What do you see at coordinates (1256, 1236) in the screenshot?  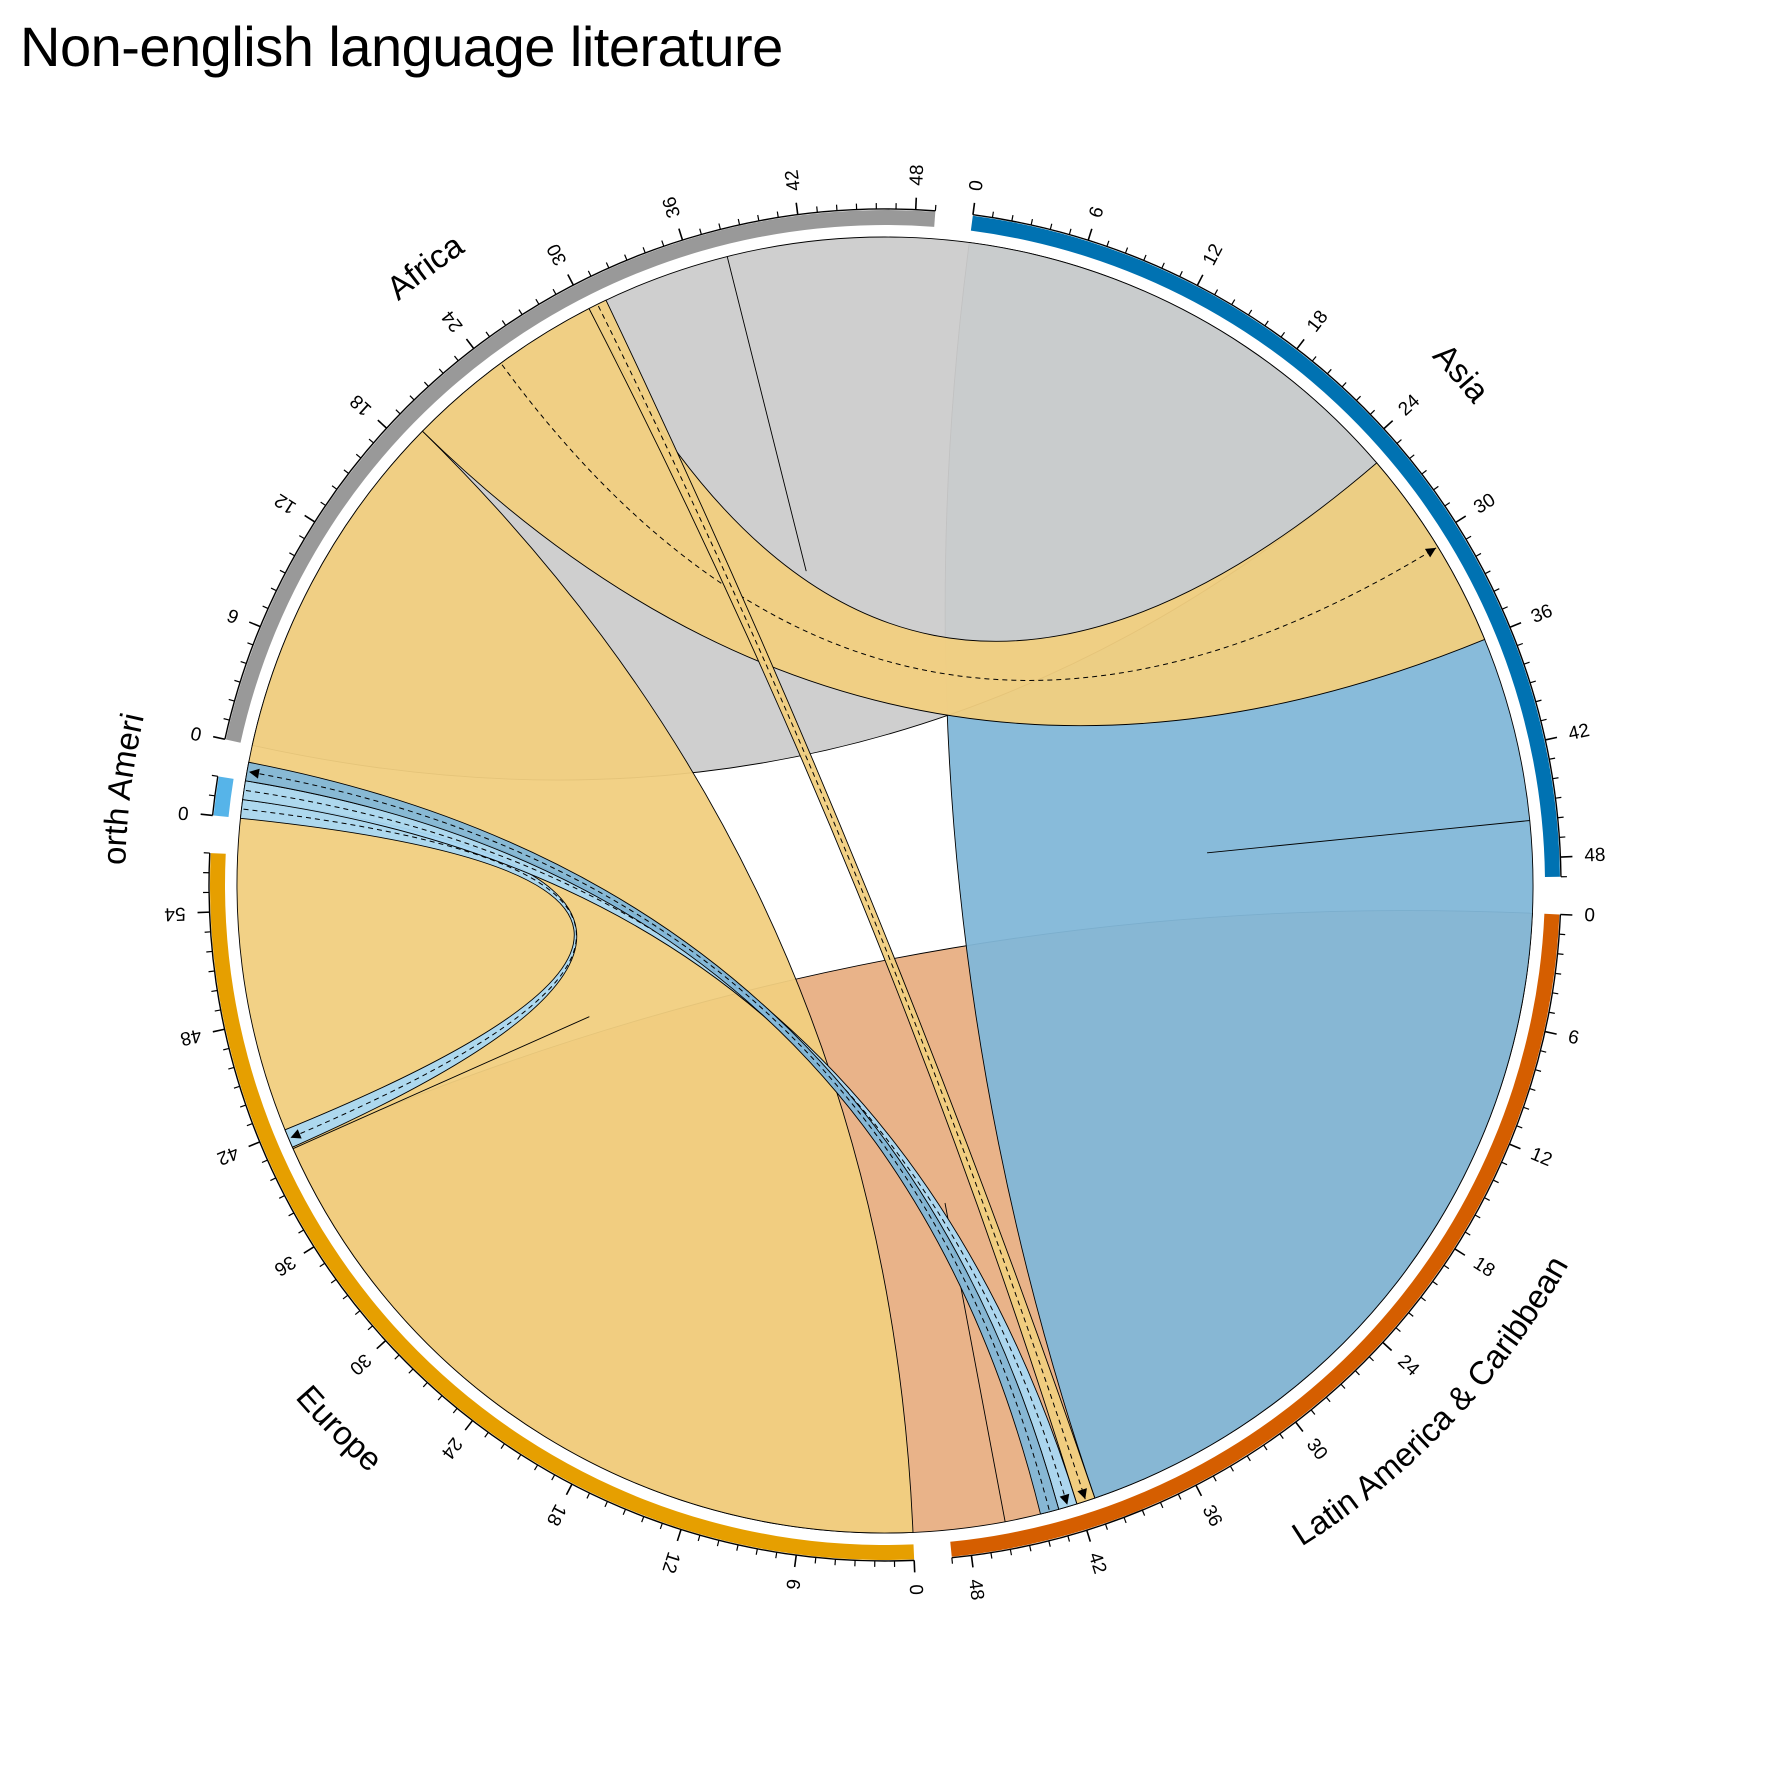 I see `sector-axis-latin-america-caribbean` at bounding box center [1256, 1236].